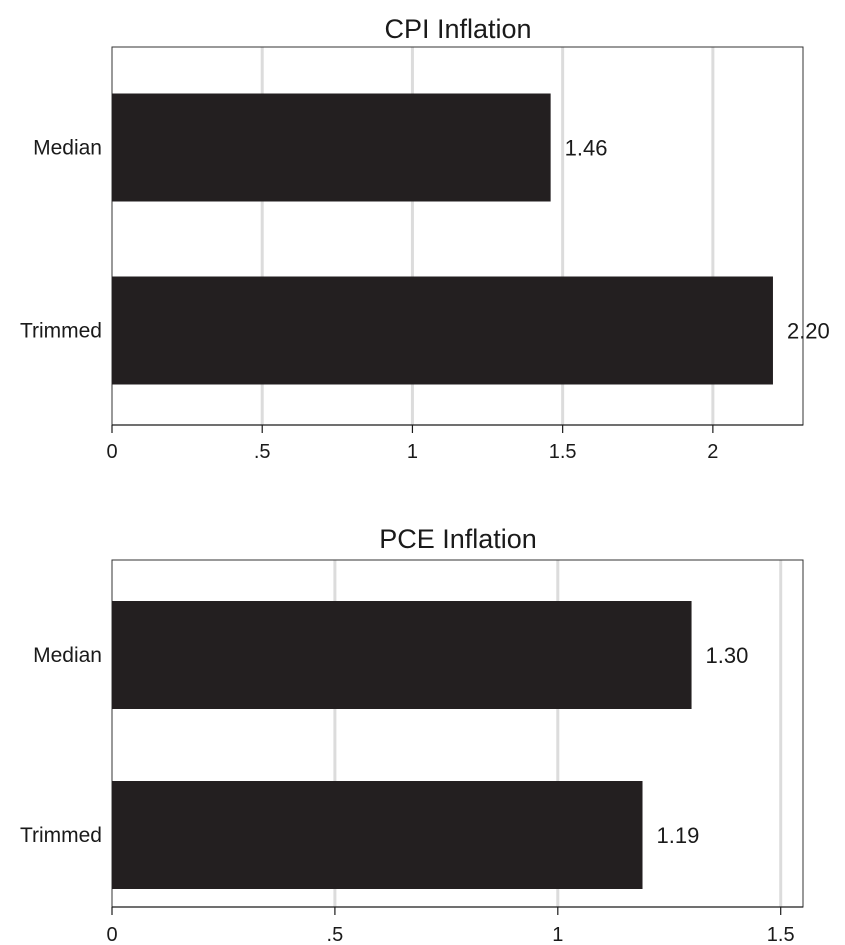  I want to click on x-tick-label-2-3: 1.5, so click(781, 934).